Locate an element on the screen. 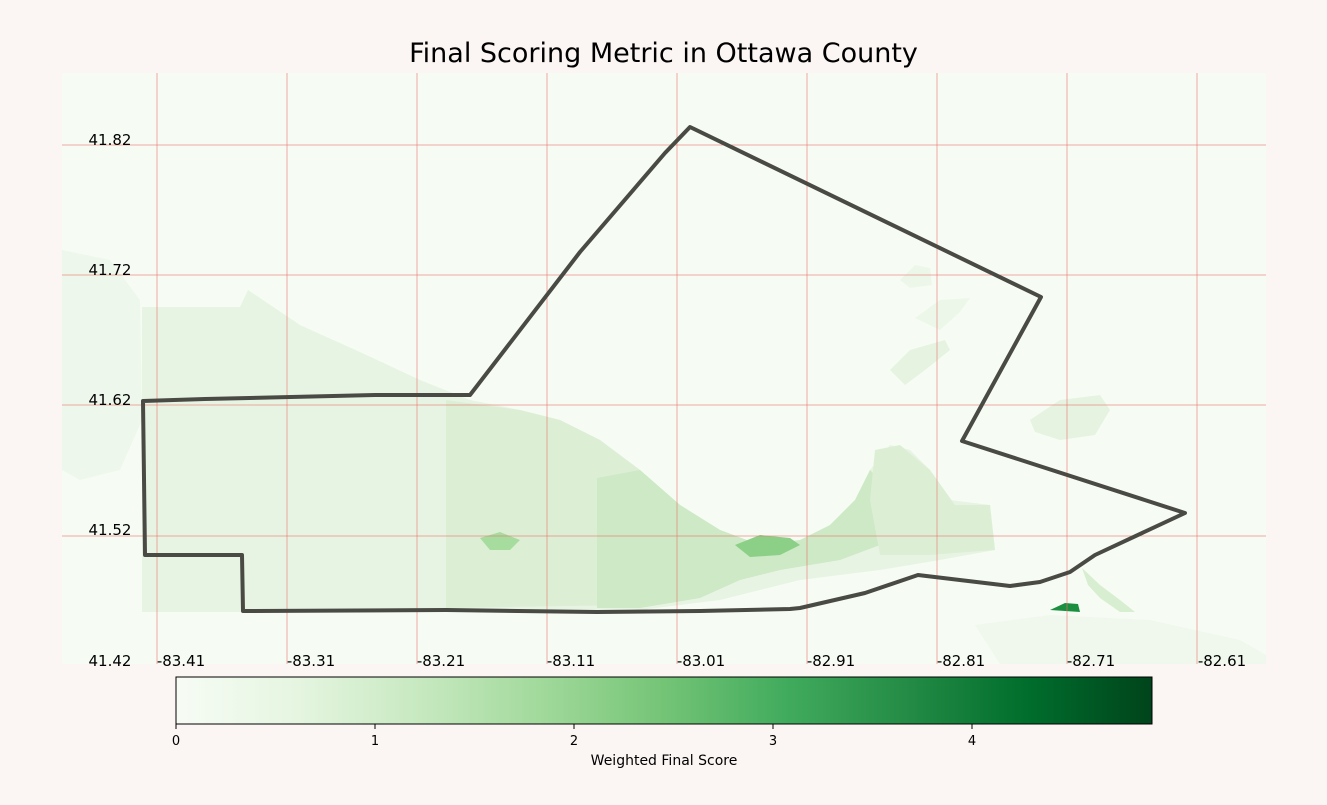 This screenshot has width=1327, height=805. lat-tick-label: 41.42 is located at coordinates (110, 661).